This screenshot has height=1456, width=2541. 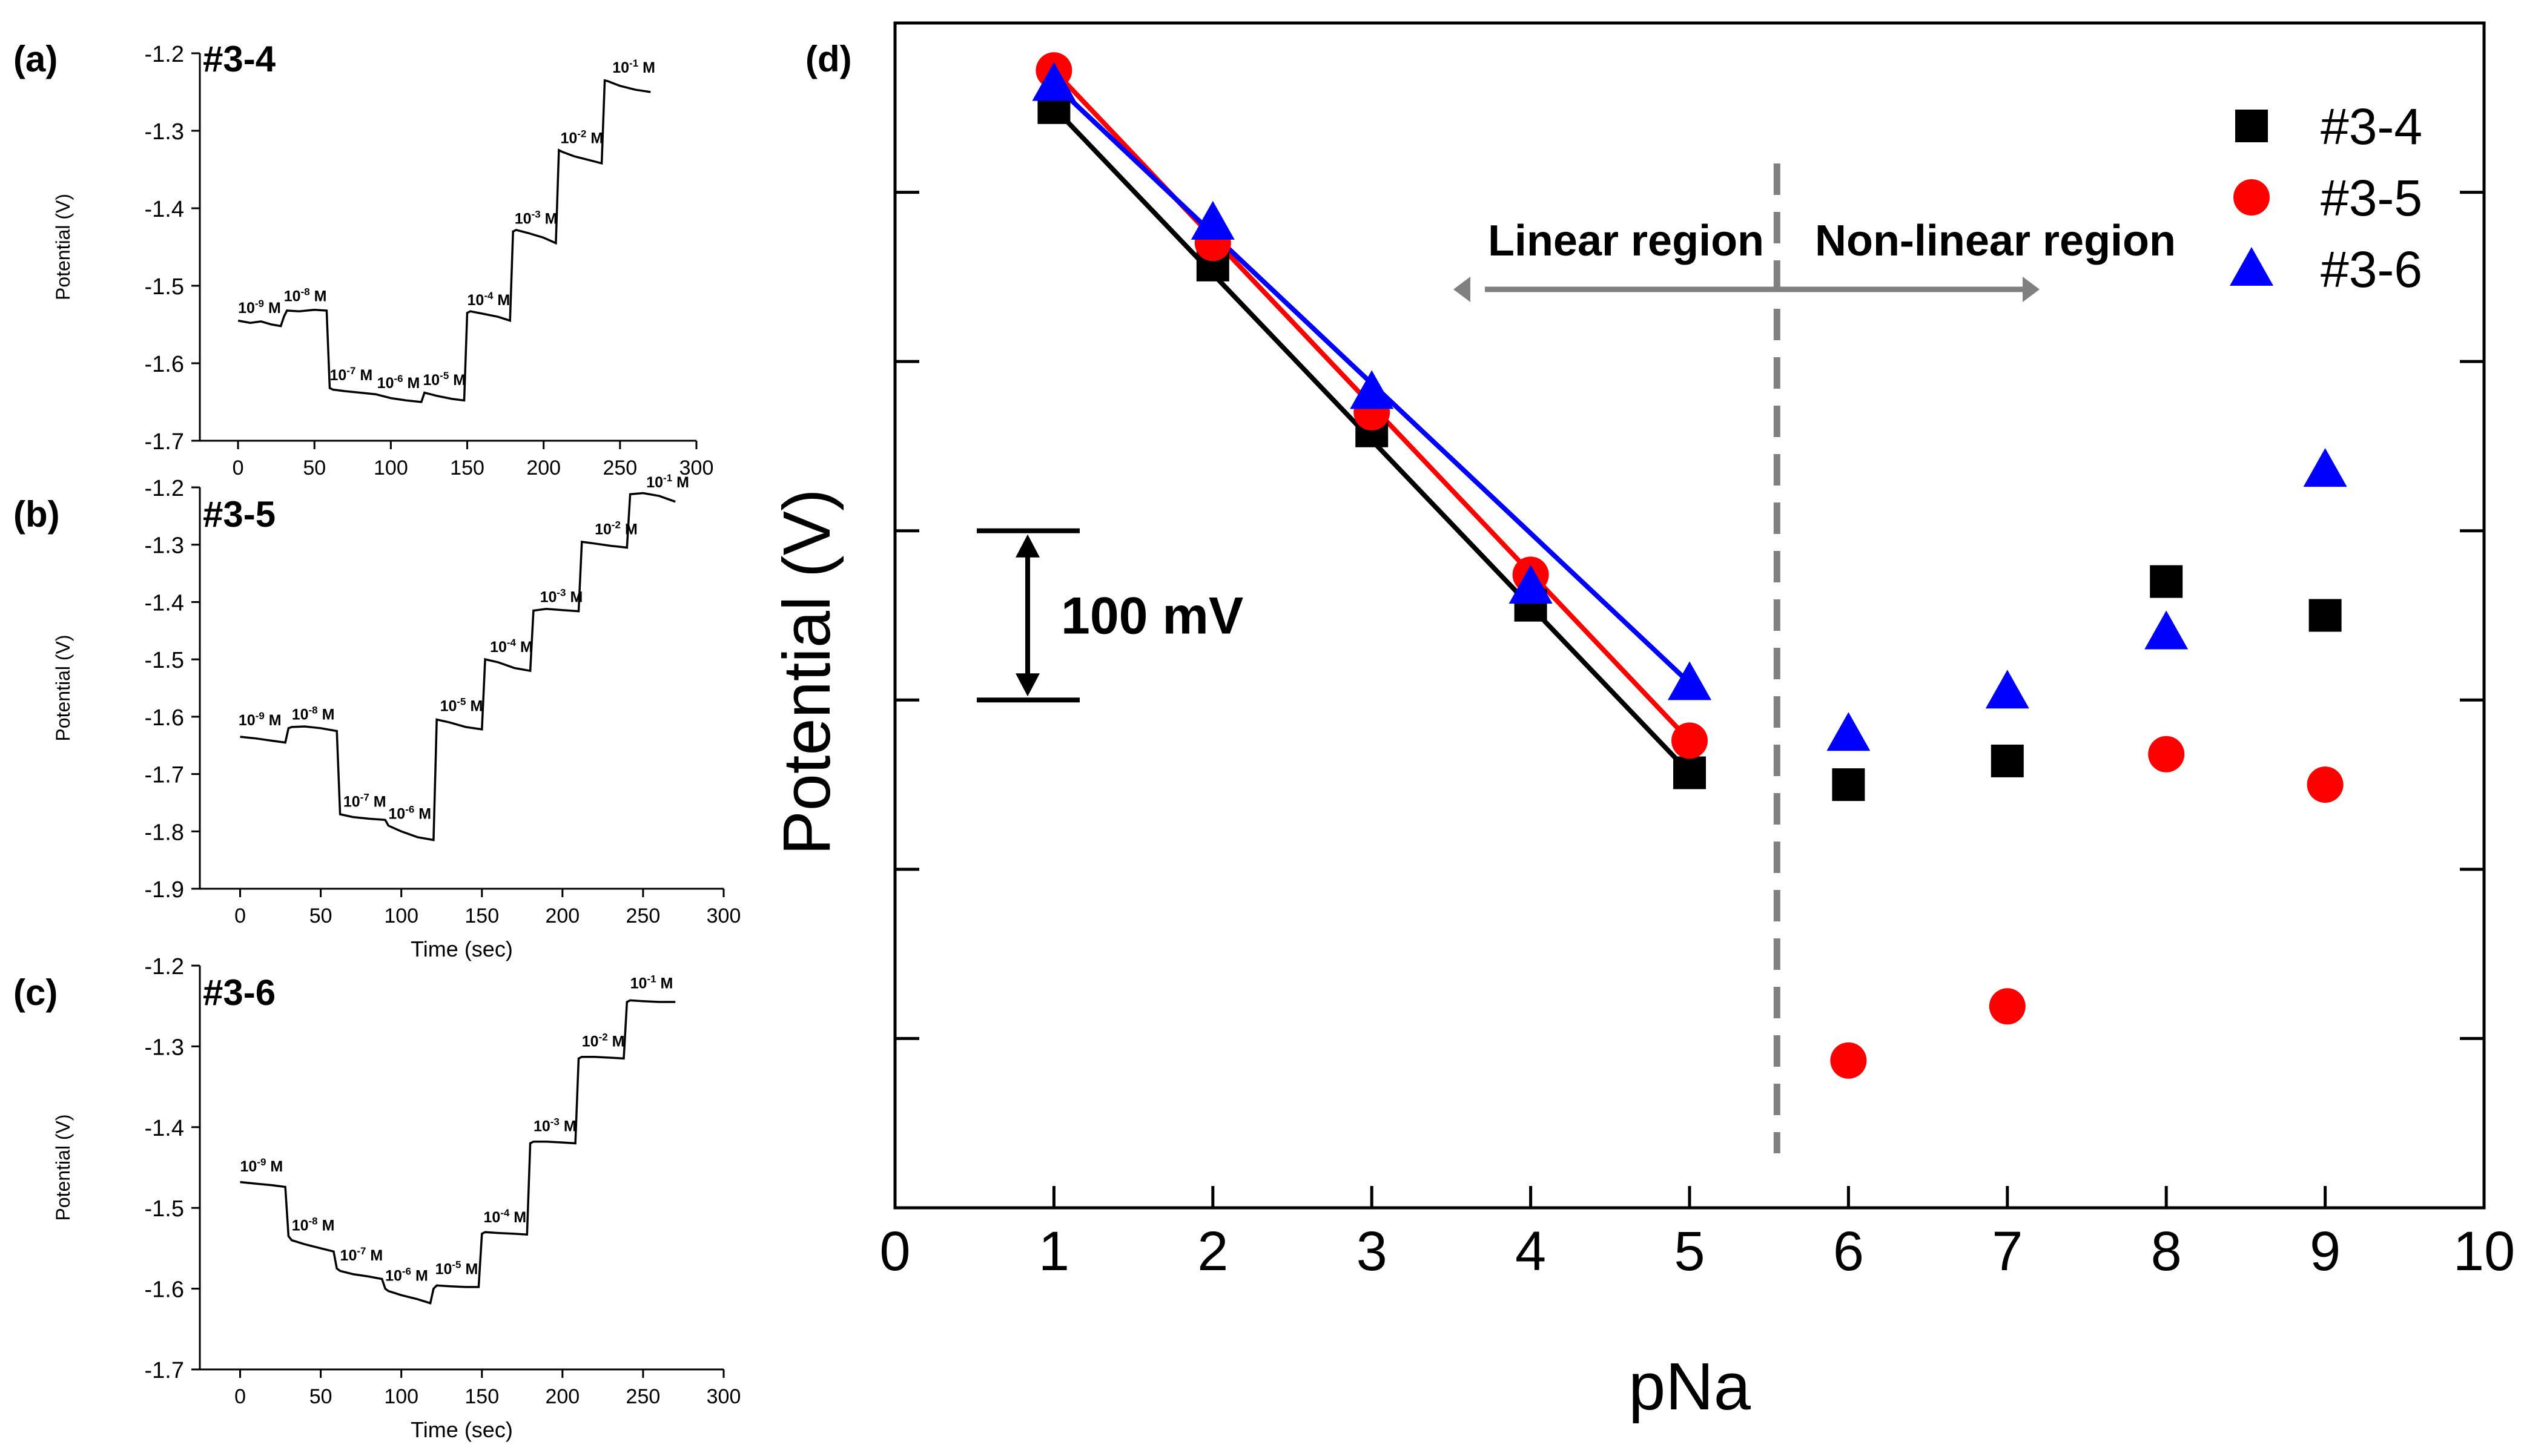 I want to click on panel-title: #3-5, so click(x=239, y=514).